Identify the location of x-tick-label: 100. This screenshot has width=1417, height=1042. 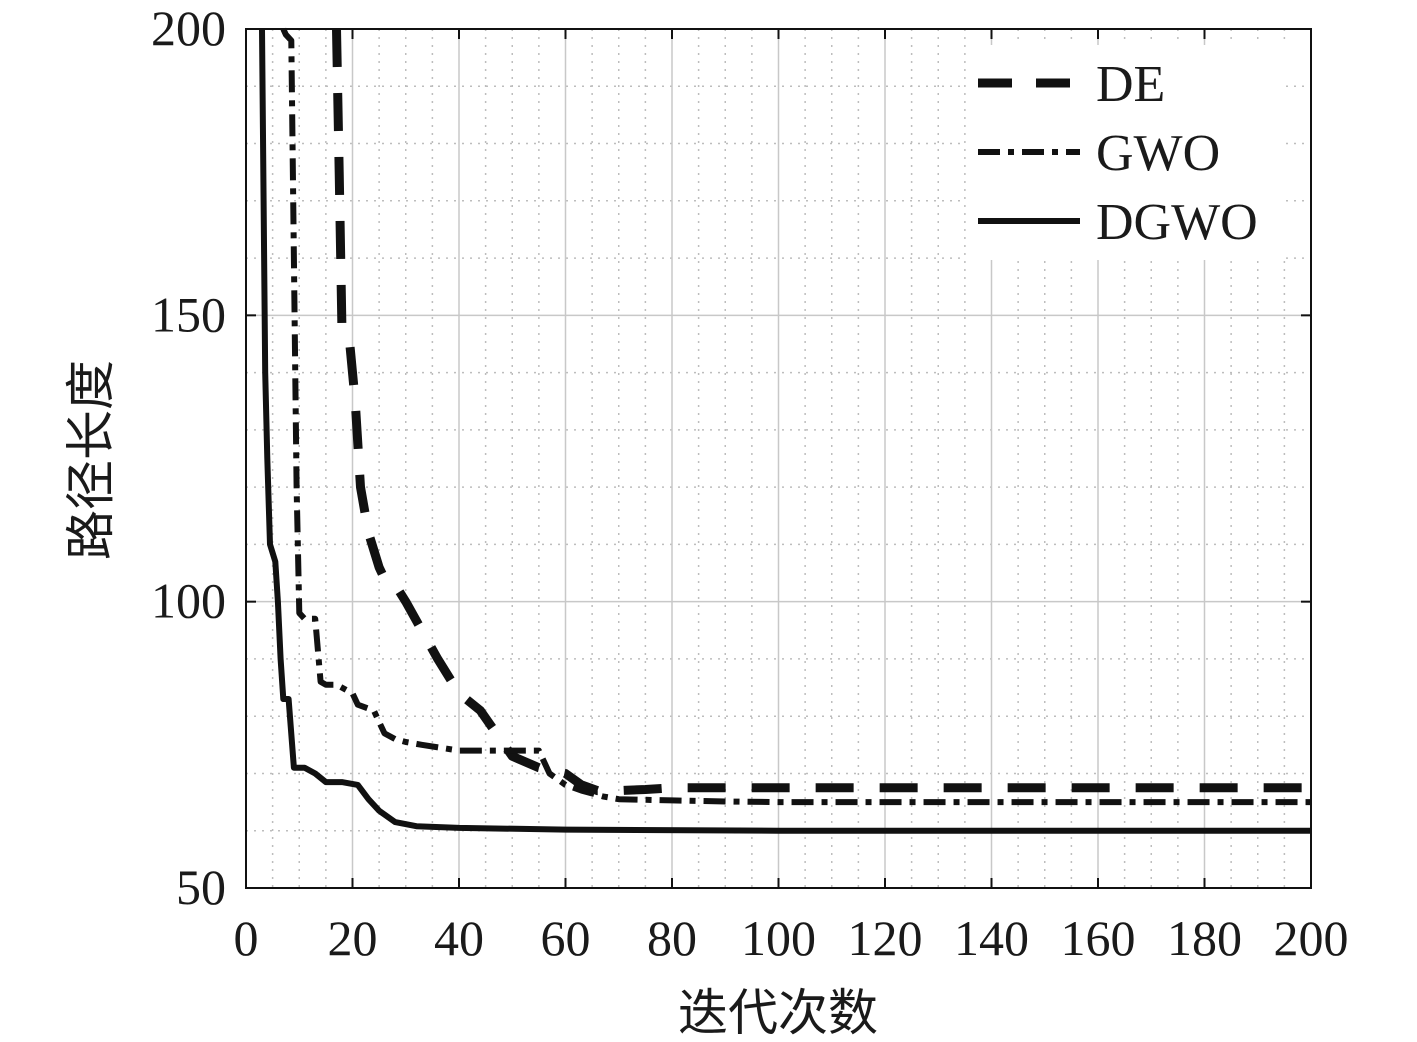
(778, 938).